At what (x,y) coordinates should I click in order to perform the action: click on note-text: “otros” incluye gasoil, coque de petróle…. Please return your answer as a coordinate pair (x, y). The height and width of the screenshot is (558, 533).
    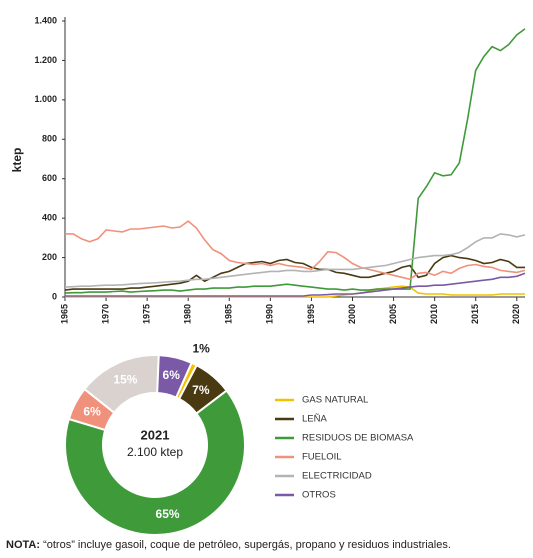
    Looking at the image, I should click on (247, 545).